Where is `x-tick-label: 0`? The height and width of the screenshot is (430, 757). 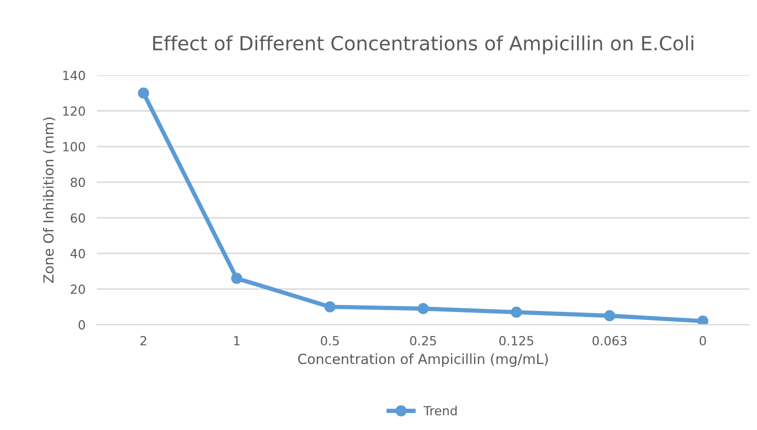 x-tick-label: 0 is located at coordinates (703, 341).